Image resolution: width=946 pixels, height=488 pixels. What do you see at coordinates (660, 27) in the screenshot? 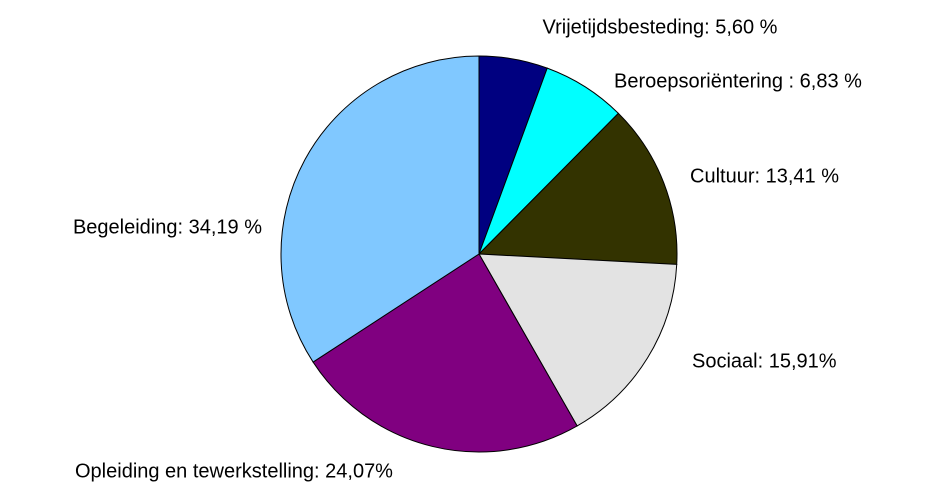
I see `slice-label: Vrijetijdsbesteding: 5,60 %` at bounding box center [660, 27].